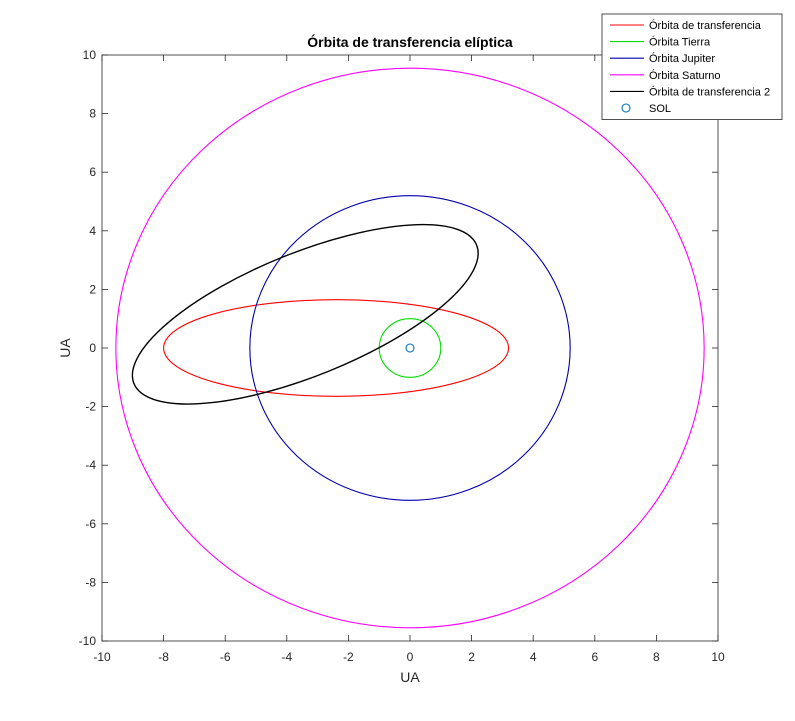  What do you see at coordinates (92, 231) in the screenshot?
I see `y-tick-label: 4` at bounding box center [92, 231].